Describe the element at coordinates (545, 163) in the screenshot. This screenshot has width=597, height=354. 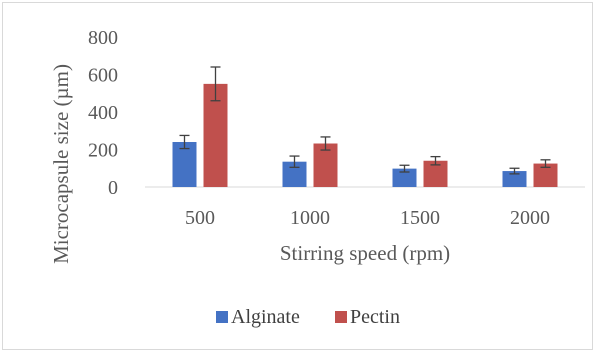
I see `error-bar-pectin-2000` at that location.